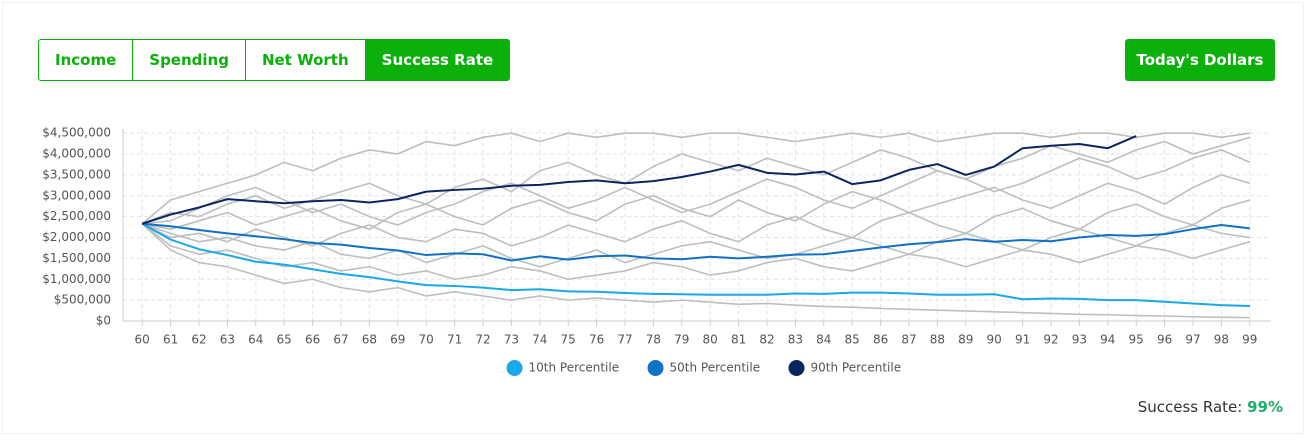  Describe the element at coordinates (369, 340) in the screenshot. I see `x-tick-label: 68` at that location.